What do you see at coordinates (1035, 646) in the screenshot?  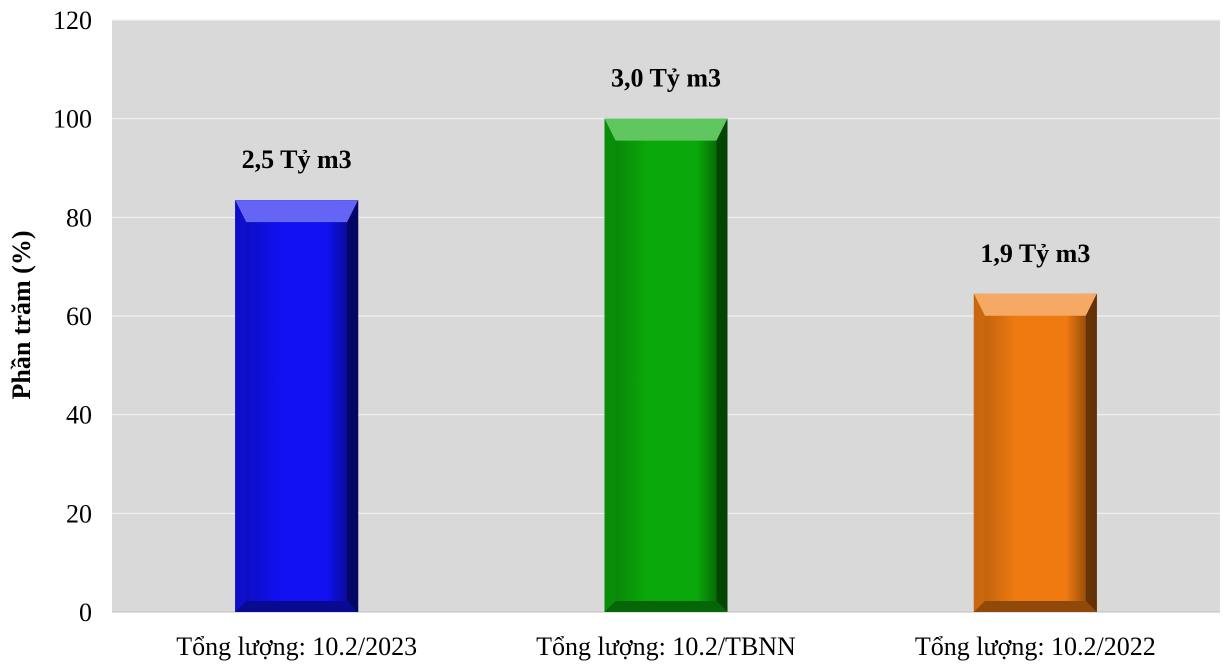 I see `x-category-label: Tổng lượng: 10.2/2022` at bounding box center [1035, 646].